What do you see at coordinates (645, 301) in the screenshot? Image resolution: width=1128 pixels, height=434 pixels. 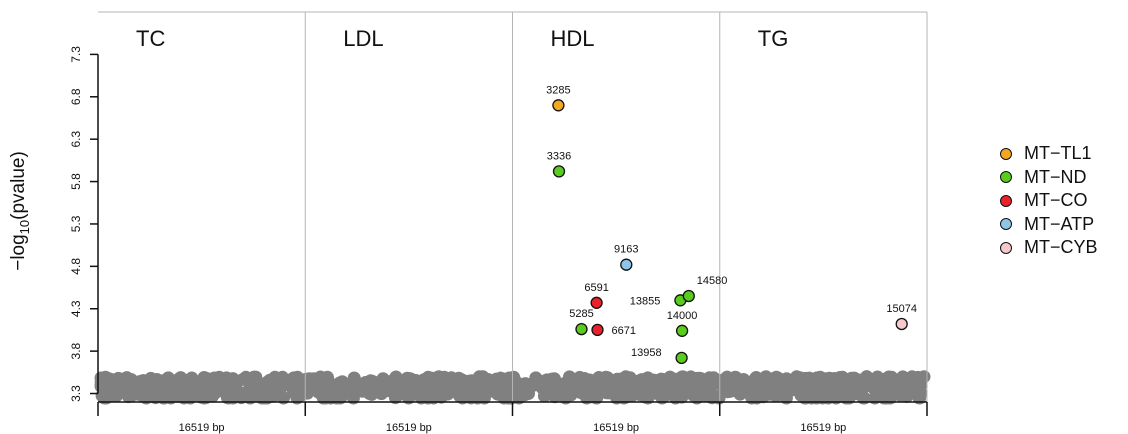 I see `point-label: 13855` at bounding box center [645, 301].